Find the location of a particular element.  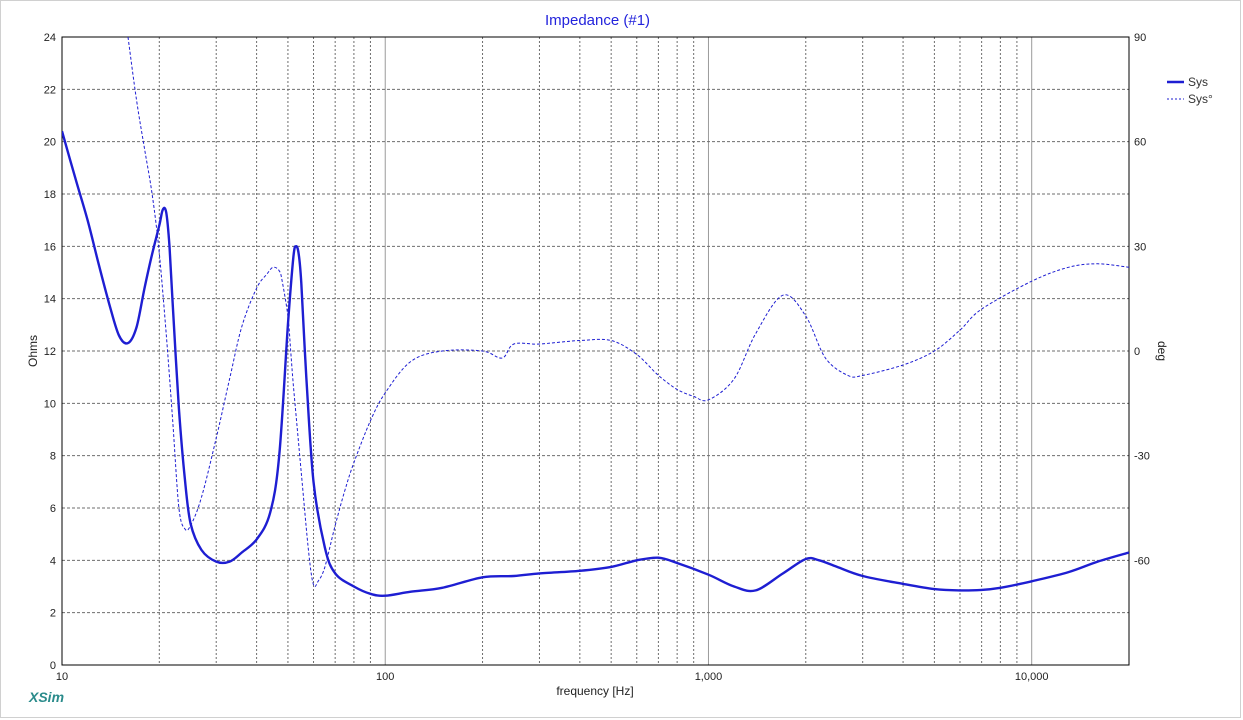

y-tick-label: 0 is located at coordinates (53, 666).